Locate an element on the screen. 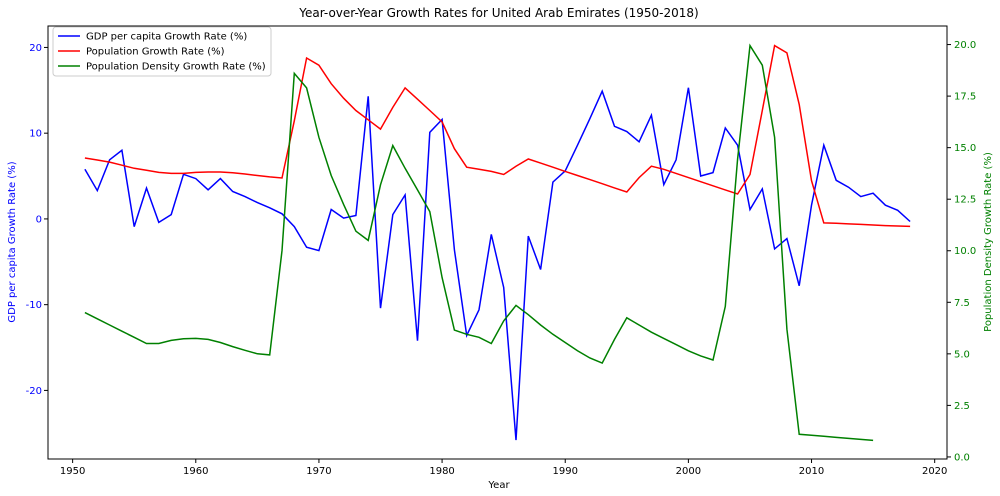  y-axis-left: -20 -10 0 10 20 is located at coordinates (37, 220).